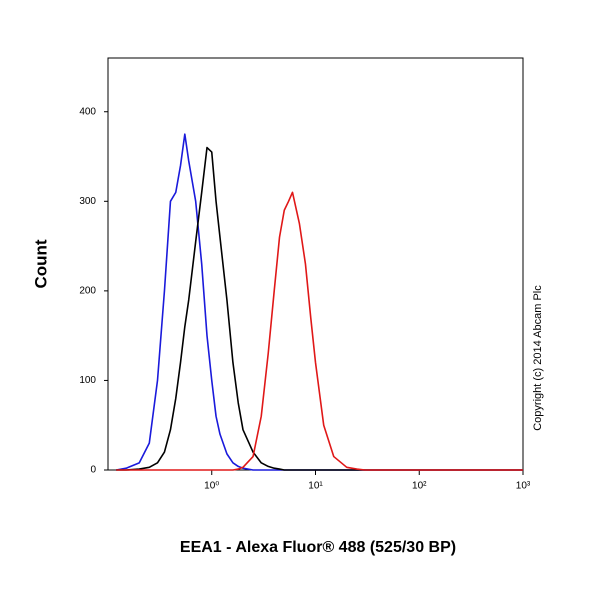 The width and height of the screenshot is (600, 600). Describe the element at coordinates (315, 486) in the screenshot. I see `x-tick-label: 10¹` at that location.